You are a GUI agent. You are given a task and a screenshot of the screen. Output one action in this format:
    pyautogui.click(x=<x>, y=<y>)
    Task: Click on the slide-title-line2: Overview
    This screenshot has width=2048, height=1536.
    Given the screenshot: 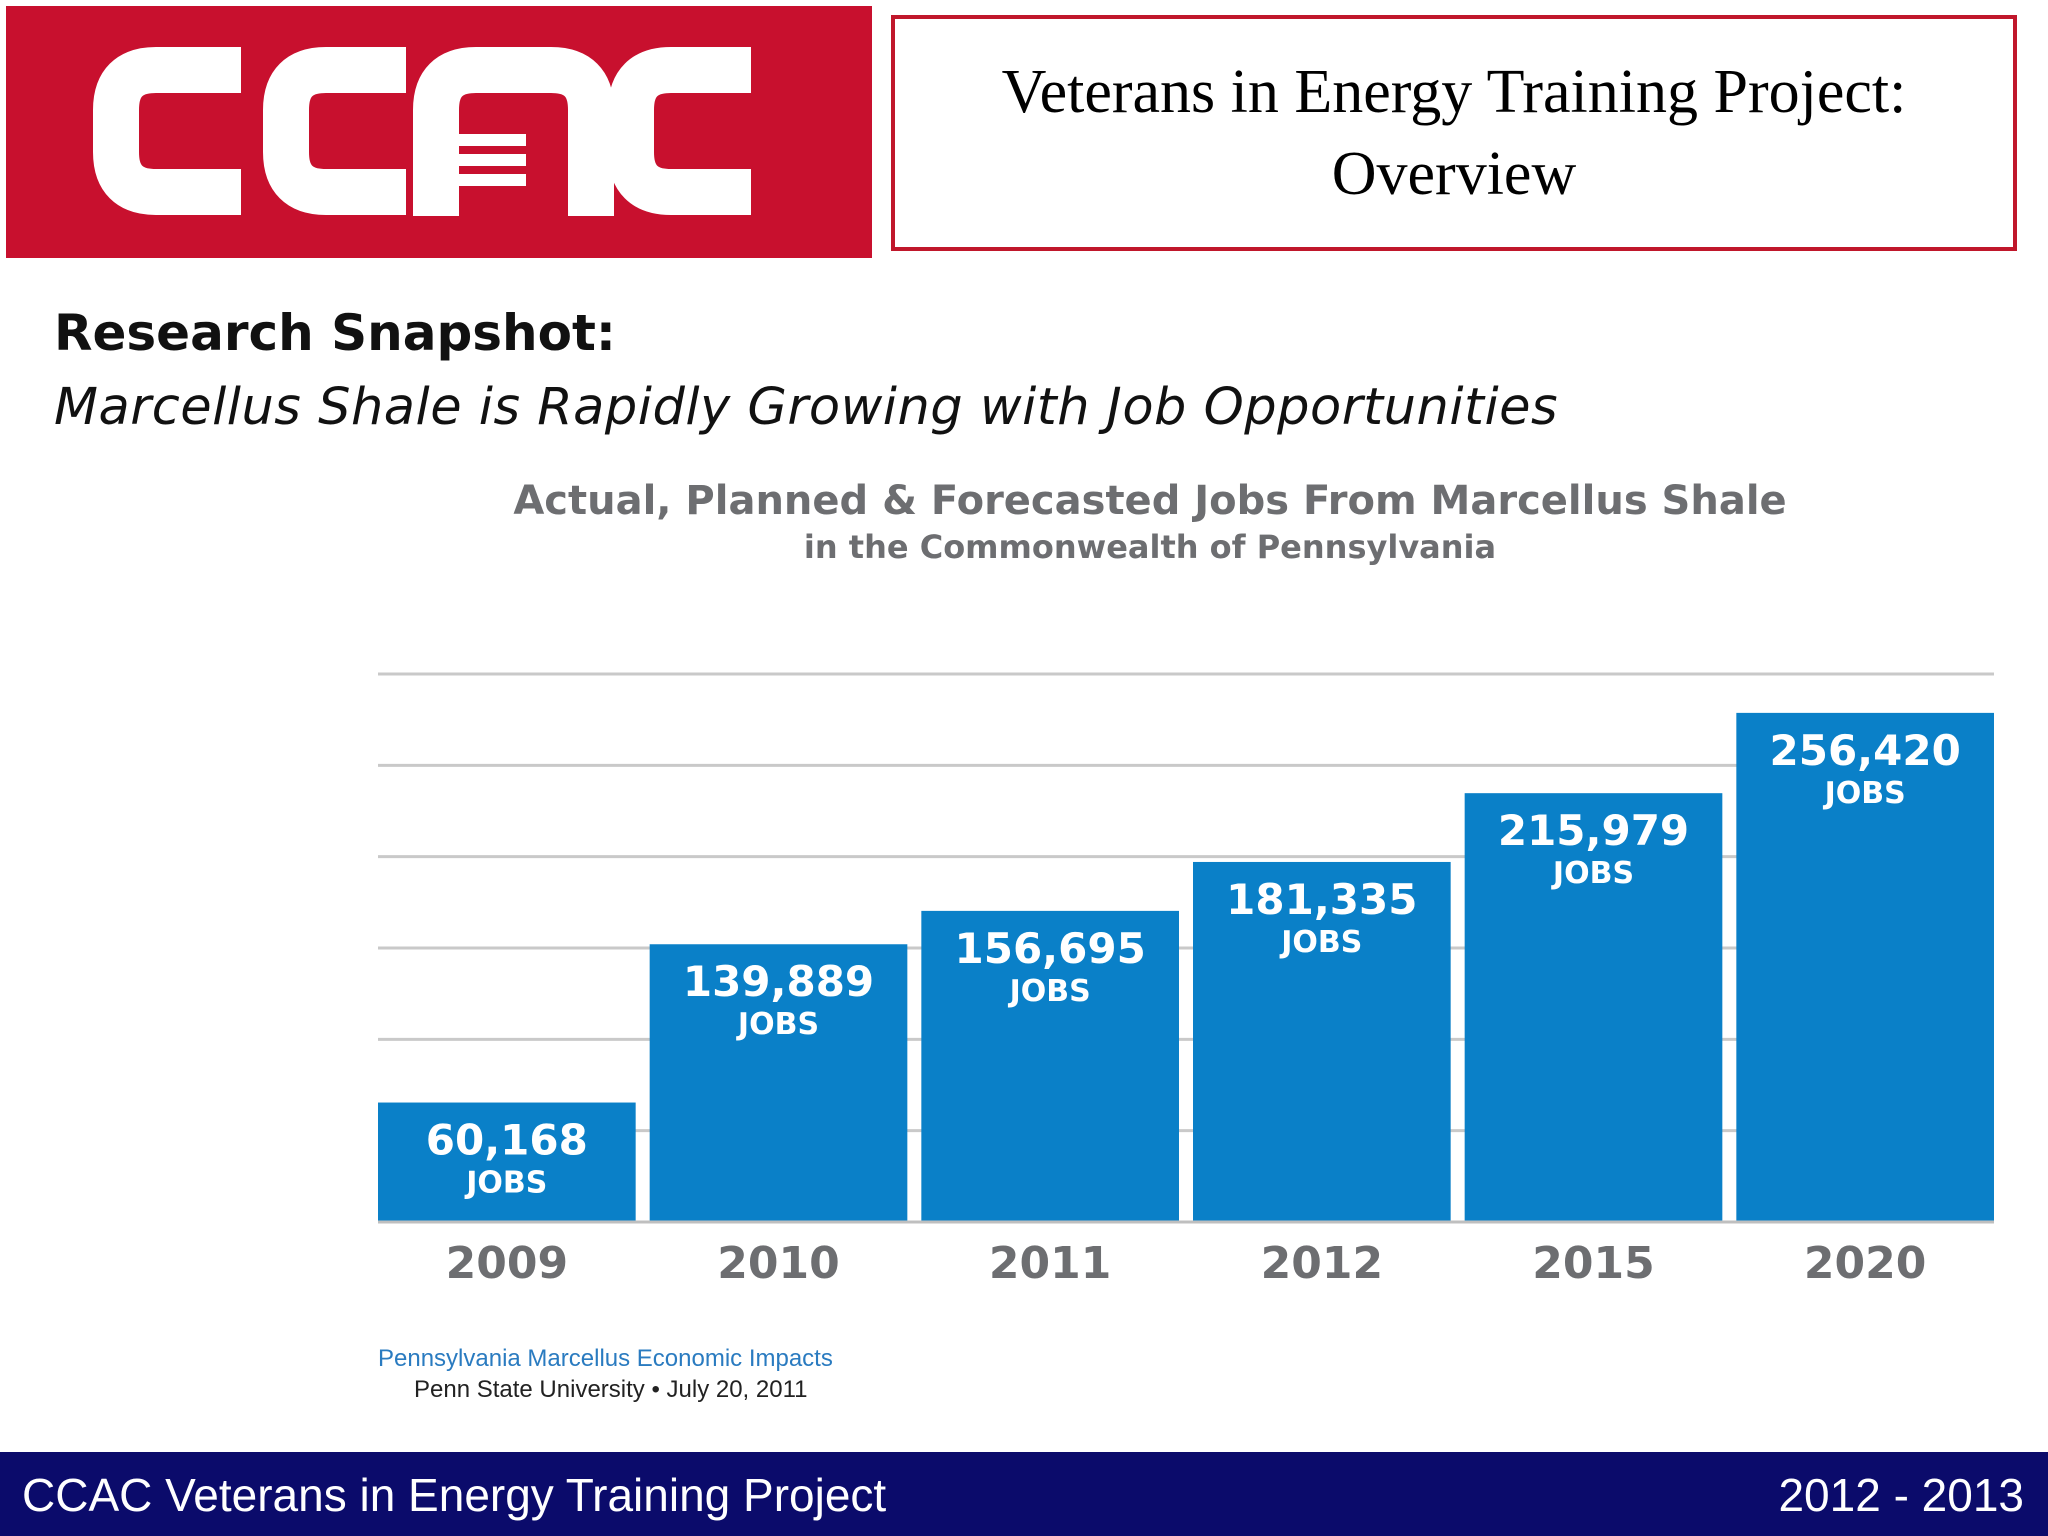 What is the action you would take?
    pyautogui.click(x=1454, y=174)
    